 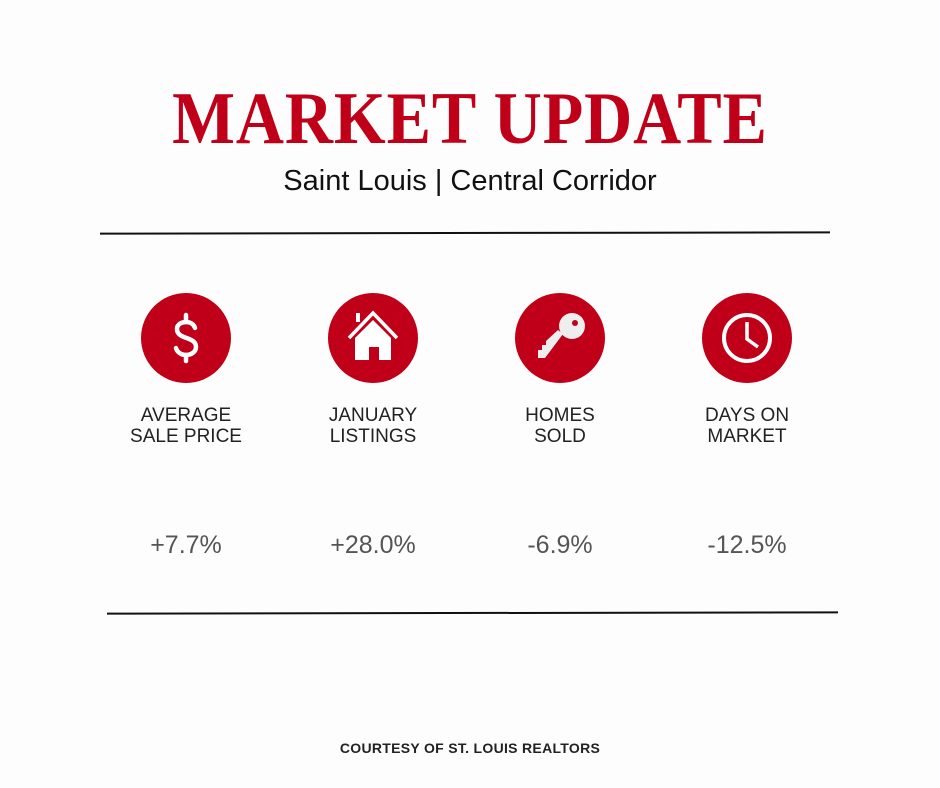 What do you see at coordinates (472, 613) in the screenshot?
I see `bottom-divider` at bounding box center [472, 613].